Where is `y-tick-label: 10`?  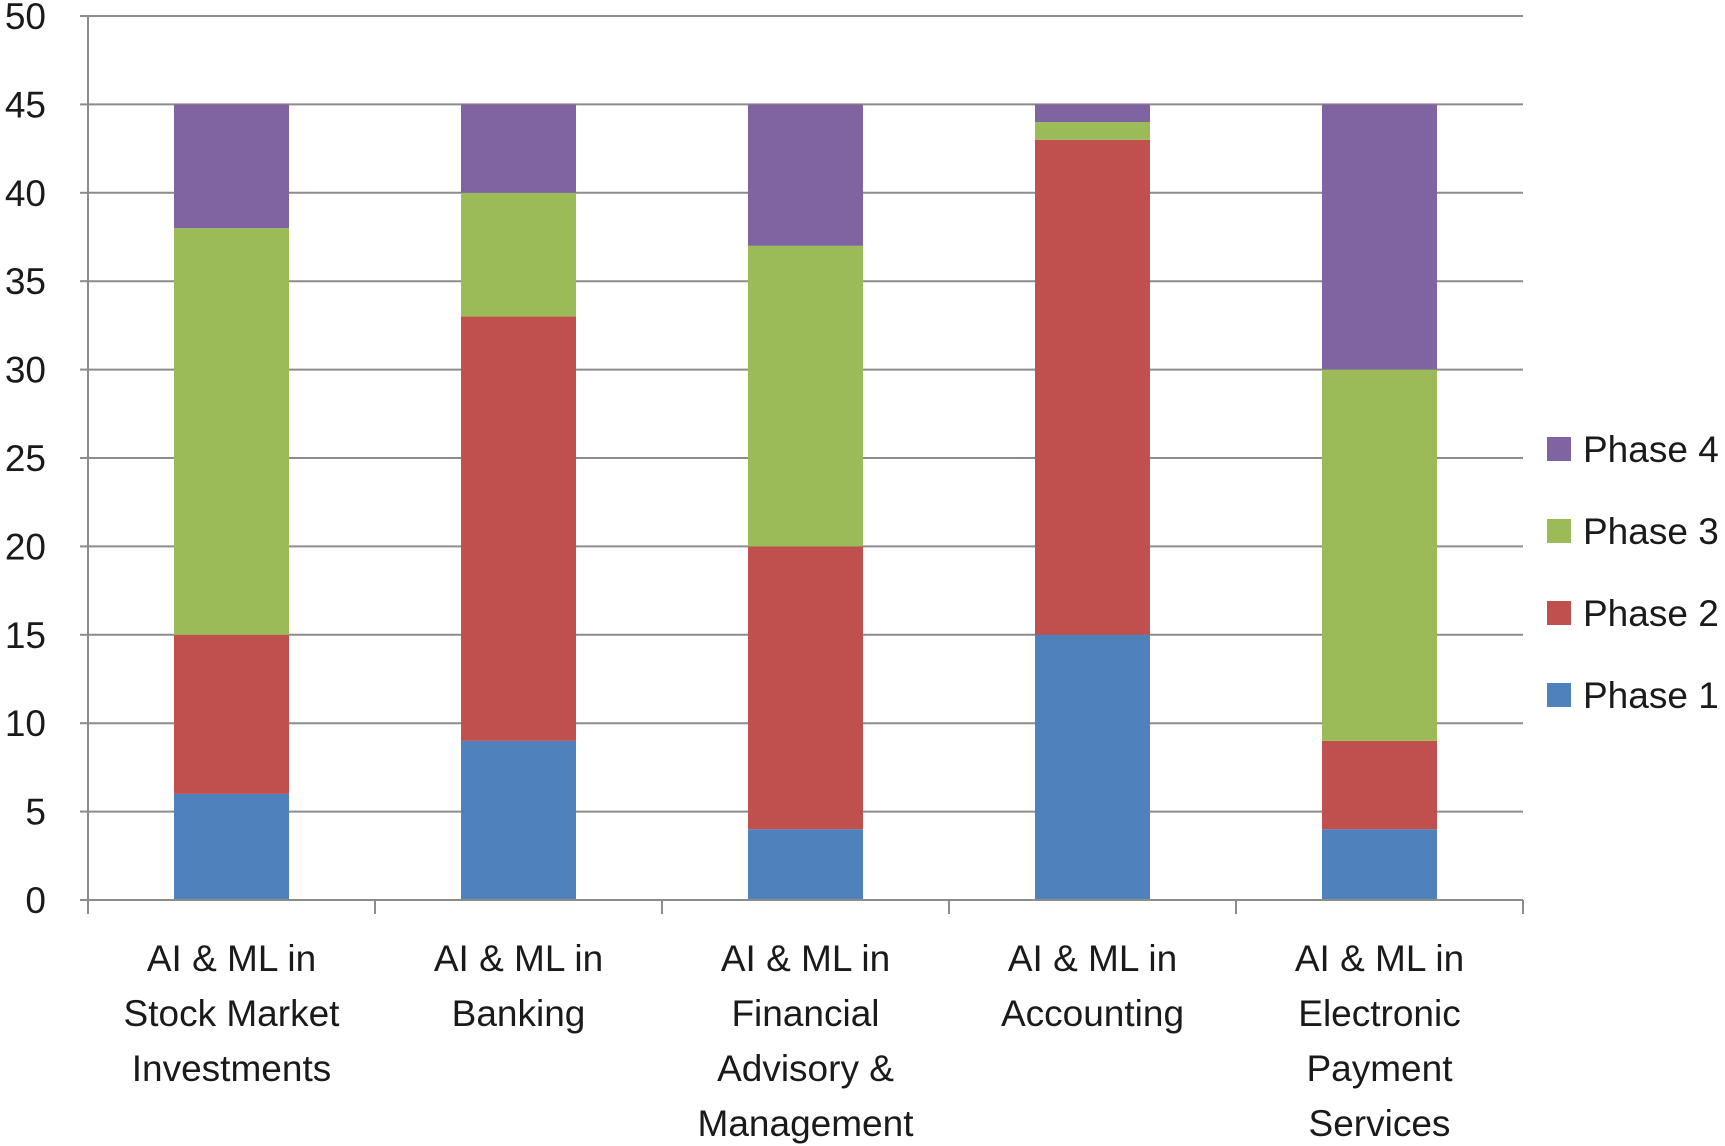 y-tick-label: 10 is located at coordinates (25, 723).